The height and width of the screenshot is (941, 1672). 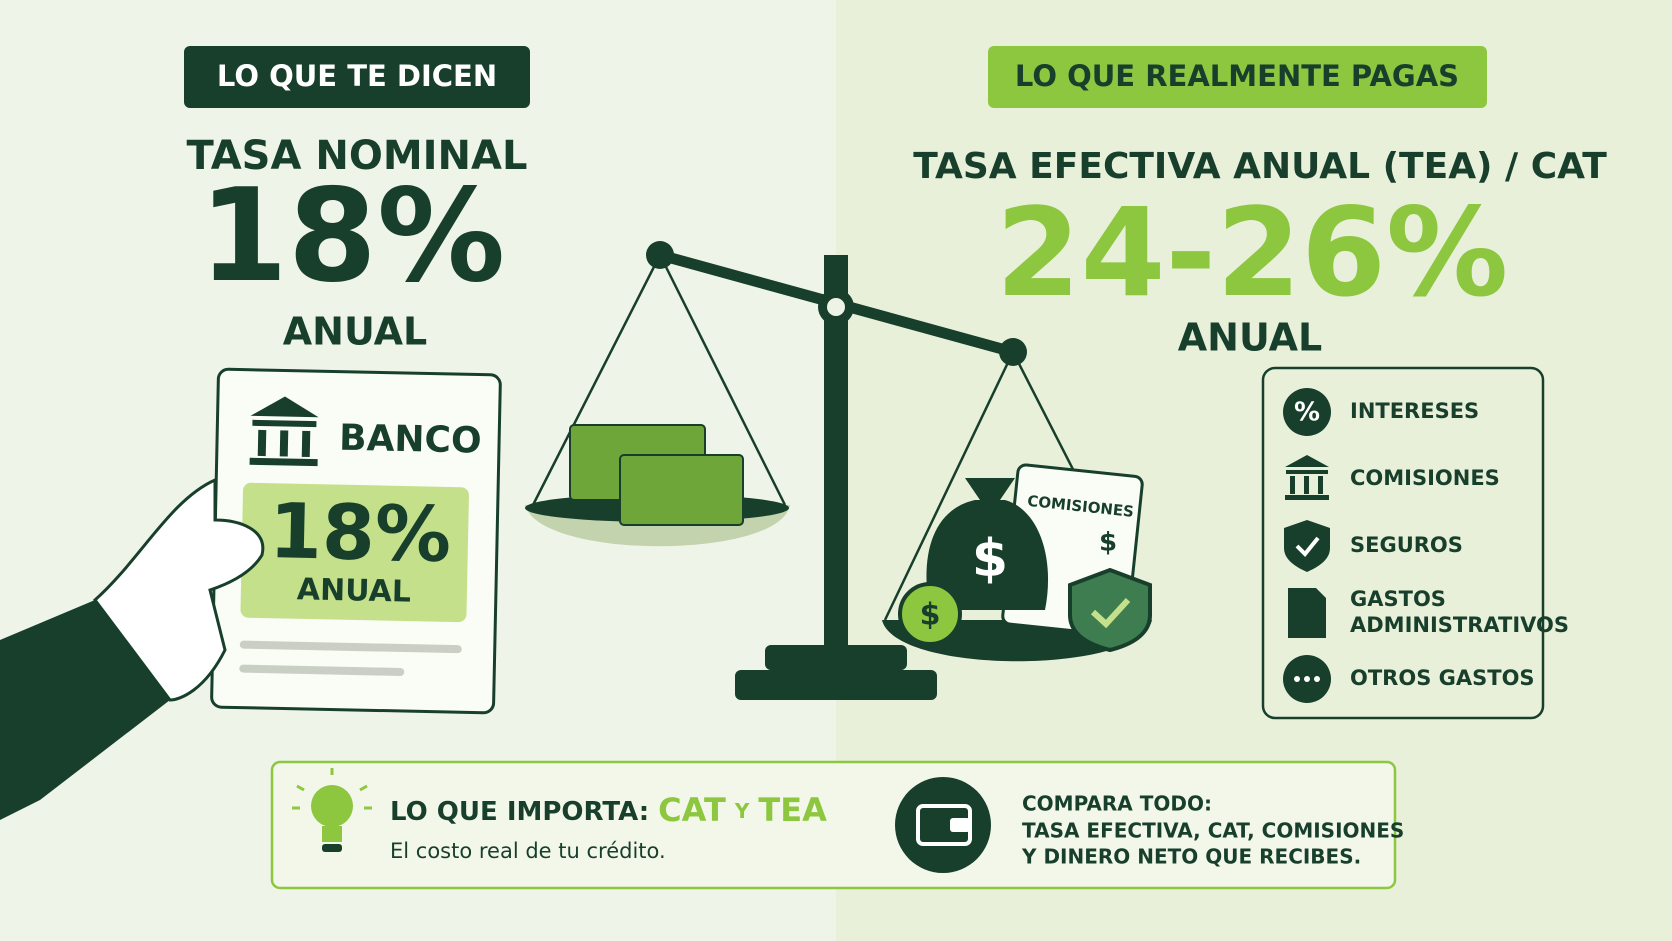 What do you see at coordinates (930, 615) in the screenshot?
I see `coin-symbol: $` at bounding box center [930, 615].